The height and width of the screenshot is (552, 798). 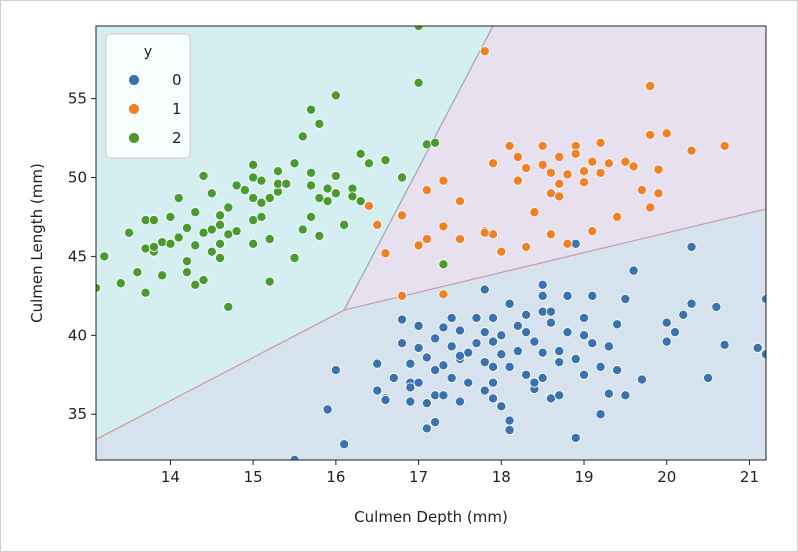 What do you see at coordinates (155, 109) in the screenshot?
I see `legend-items: 0 1 2` at bounding box center [155, 109].